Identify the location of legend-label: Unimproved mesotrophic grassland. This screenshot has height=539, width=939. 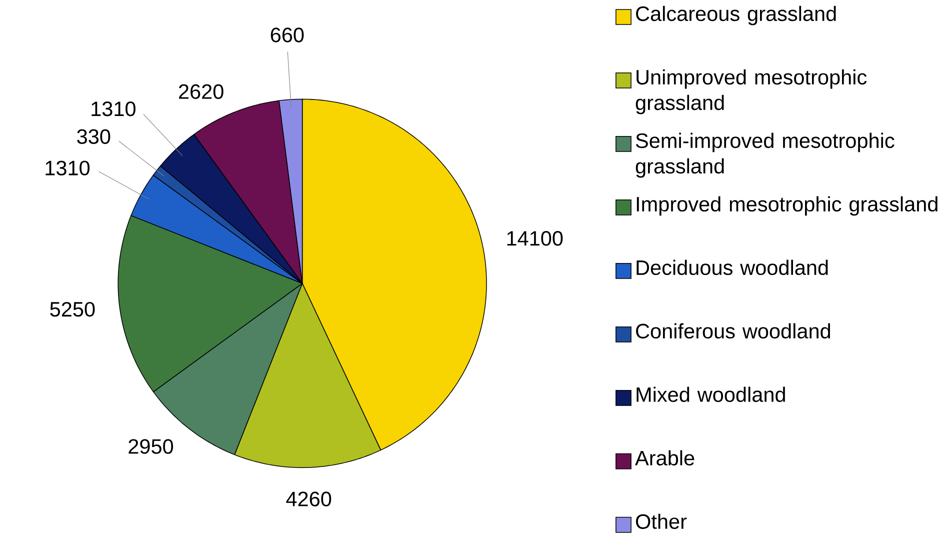
(751, 91).